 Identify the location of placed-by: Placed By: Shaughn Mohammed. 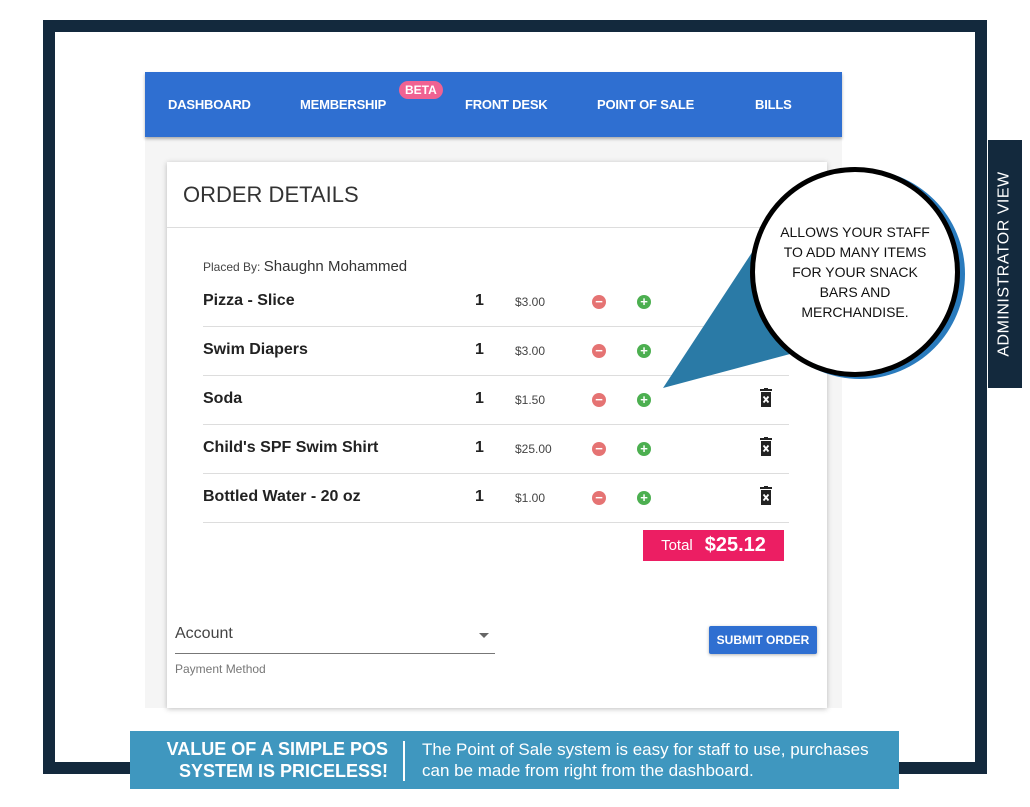
(305, 266).